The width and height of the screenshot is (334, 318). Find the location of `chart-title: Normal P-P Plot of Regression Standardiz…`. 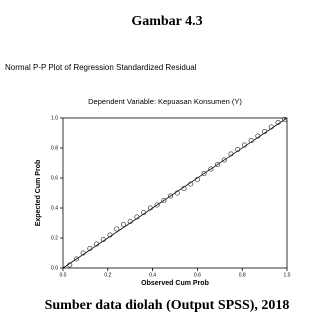

chart-title: Normal P-P Plot of Regression Standardiz… is located at coordinates (101, 67).